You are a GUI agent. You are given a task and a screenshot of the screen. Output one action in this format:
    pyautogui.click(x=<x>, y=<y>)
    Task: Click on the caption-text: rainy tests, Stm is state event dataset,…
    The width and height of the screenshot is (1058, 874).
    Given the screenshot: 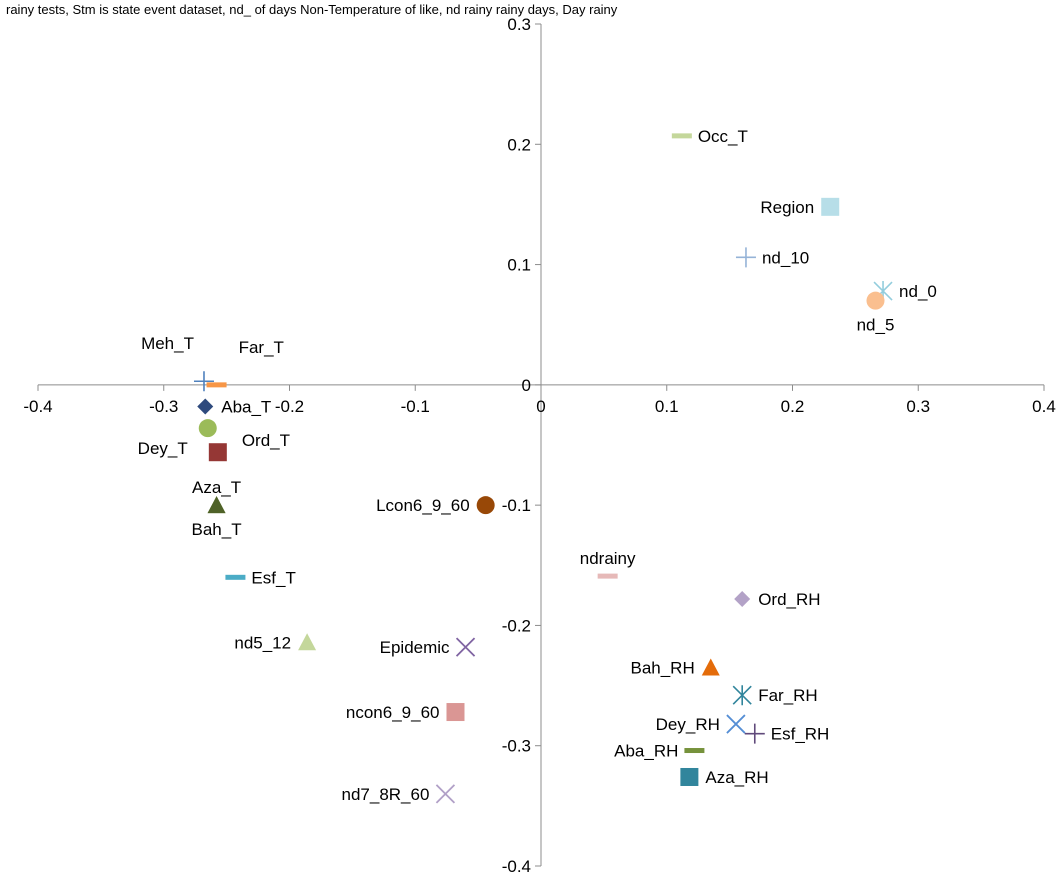 What is the action you would take?
    pyautogui.click(x=312, y=9)
    